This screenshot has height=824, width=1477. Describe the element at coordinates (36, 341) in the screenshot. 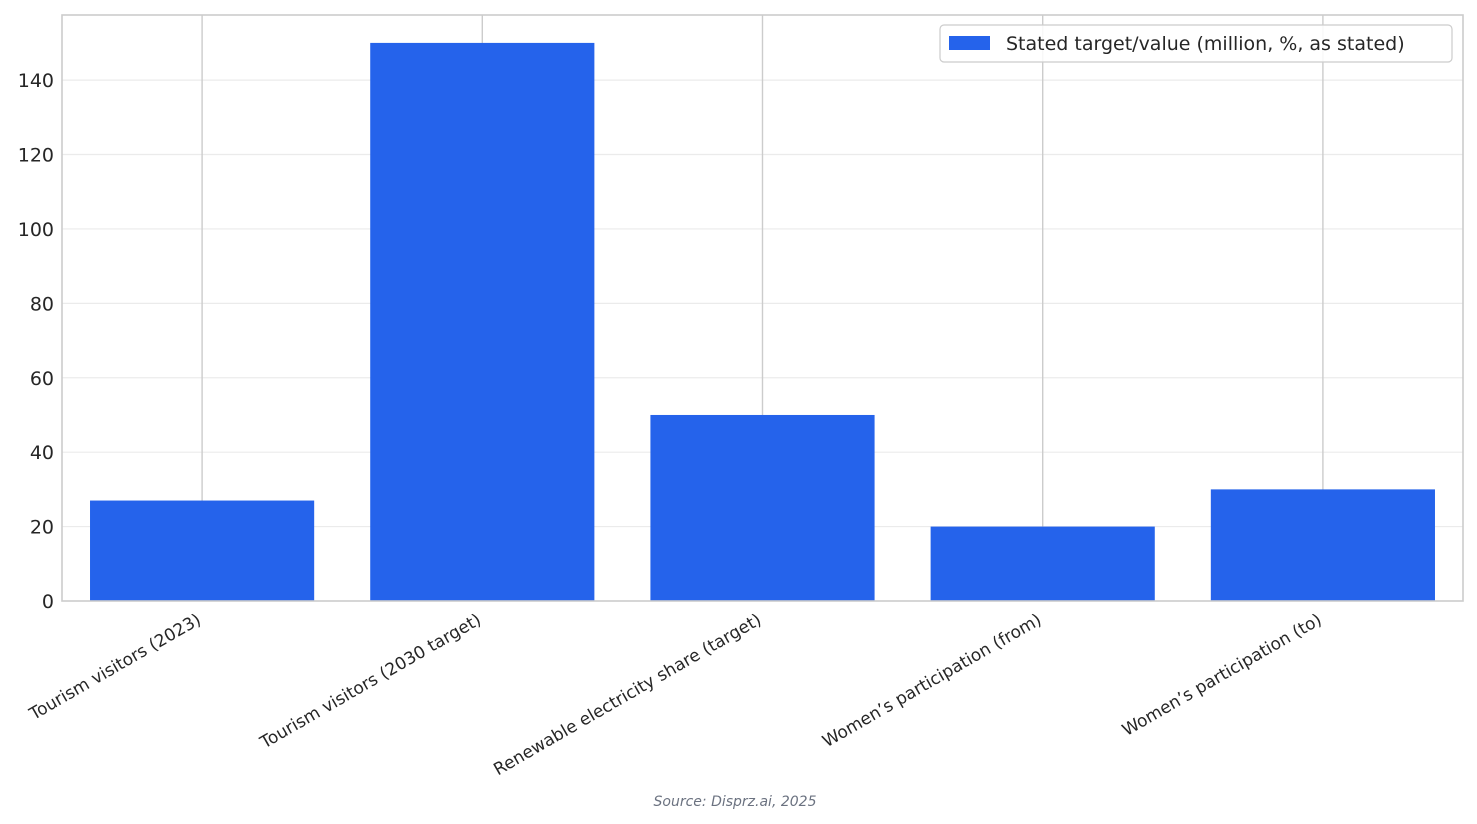

I see `y-axis: 0 20 40 60 80 100 120 140` at that location.